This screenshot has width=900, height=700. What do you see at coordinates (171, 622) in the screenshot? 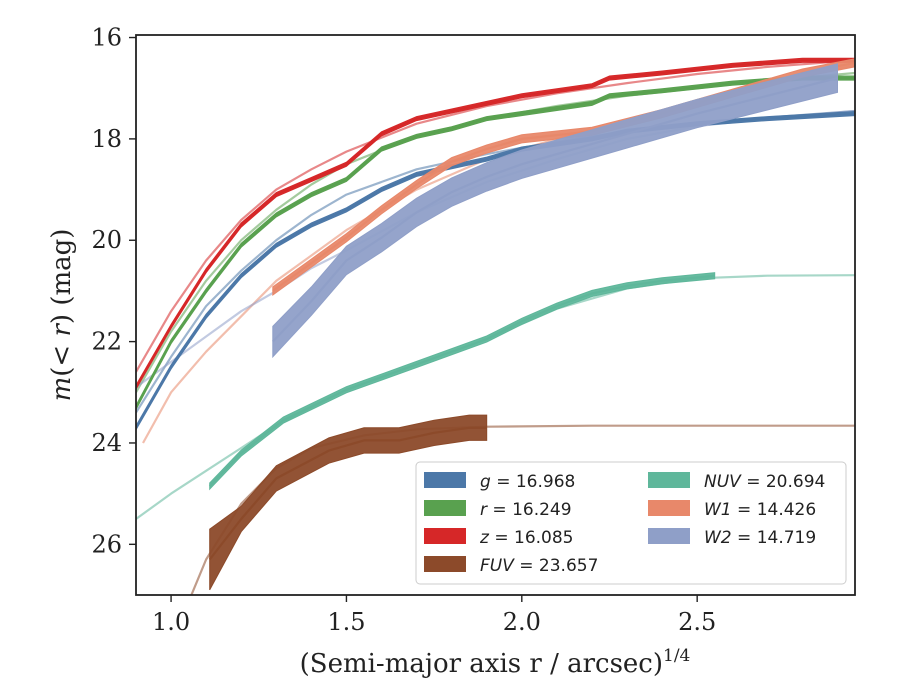
I see `x-tick-label: 1.0` at bounding box center [171, 622].